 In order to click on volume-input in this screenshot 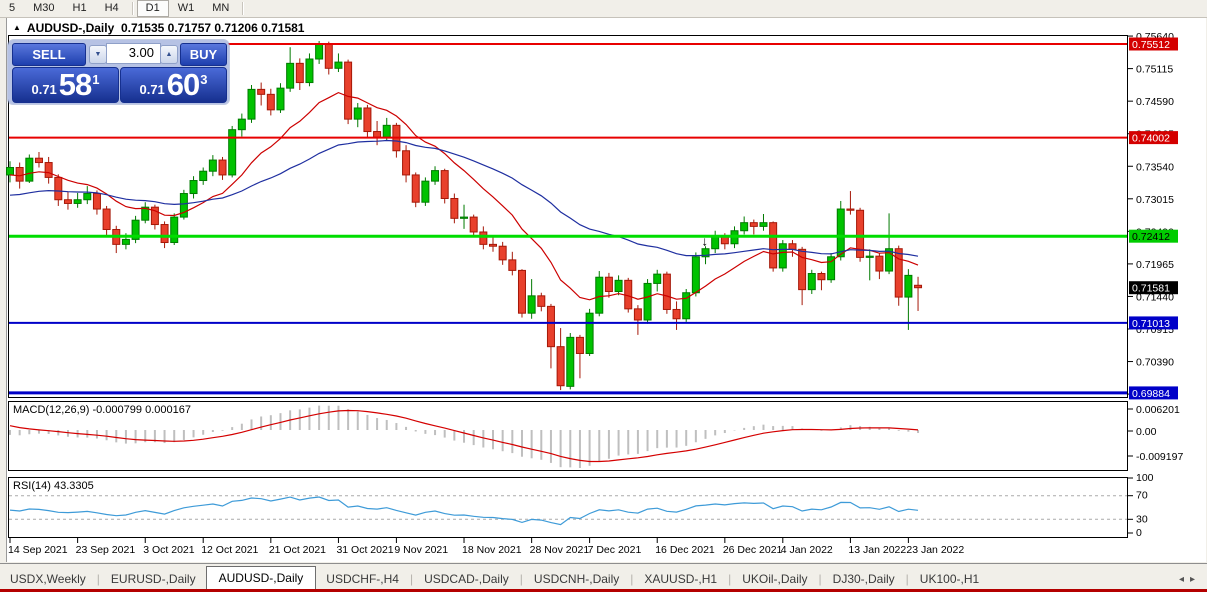, I will do `click(132, 52)`.